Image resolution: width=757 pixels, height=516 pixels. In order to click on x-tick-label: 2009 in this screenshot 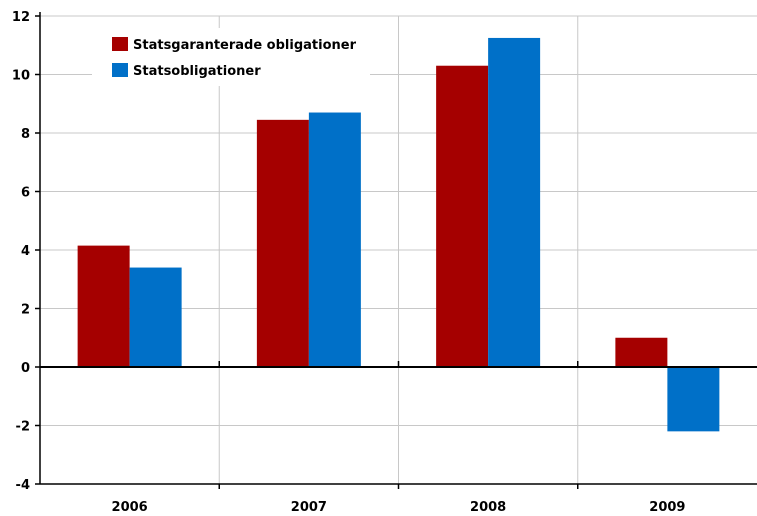, I will do `click(667, 507)`.